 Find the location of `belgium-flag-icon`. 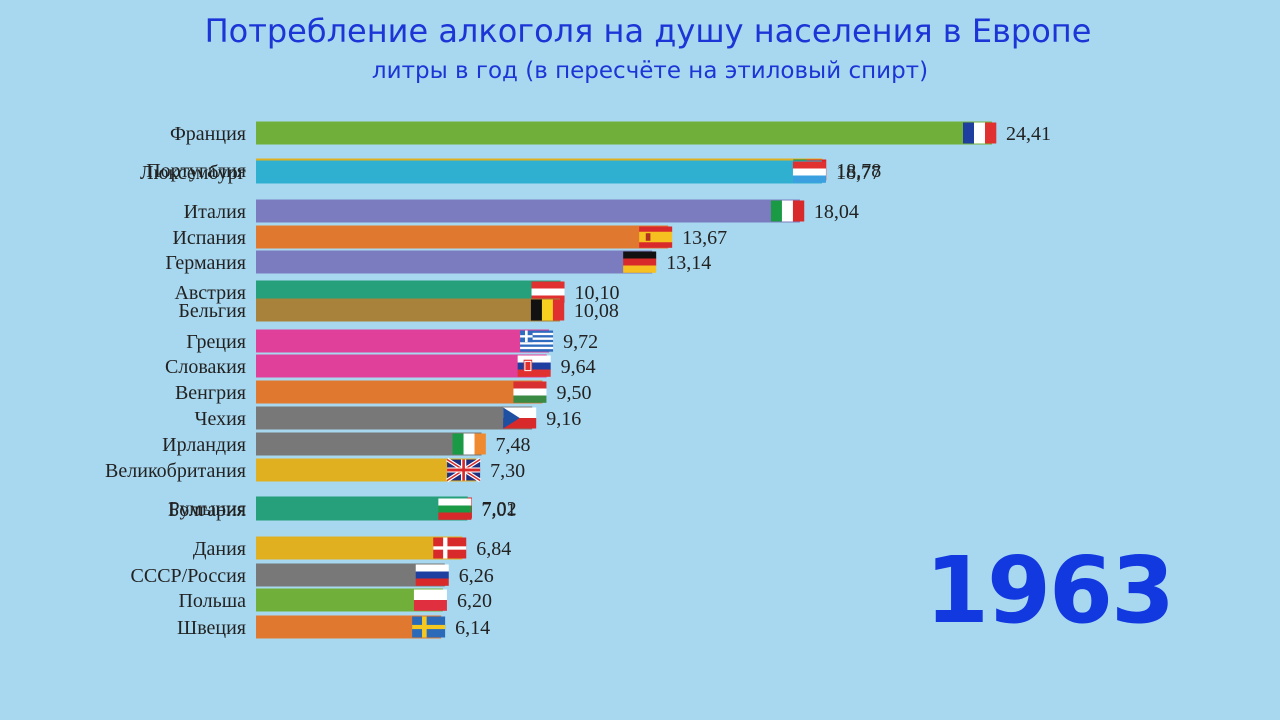

belgium-flag-icon is located at coordinates (547, 310).